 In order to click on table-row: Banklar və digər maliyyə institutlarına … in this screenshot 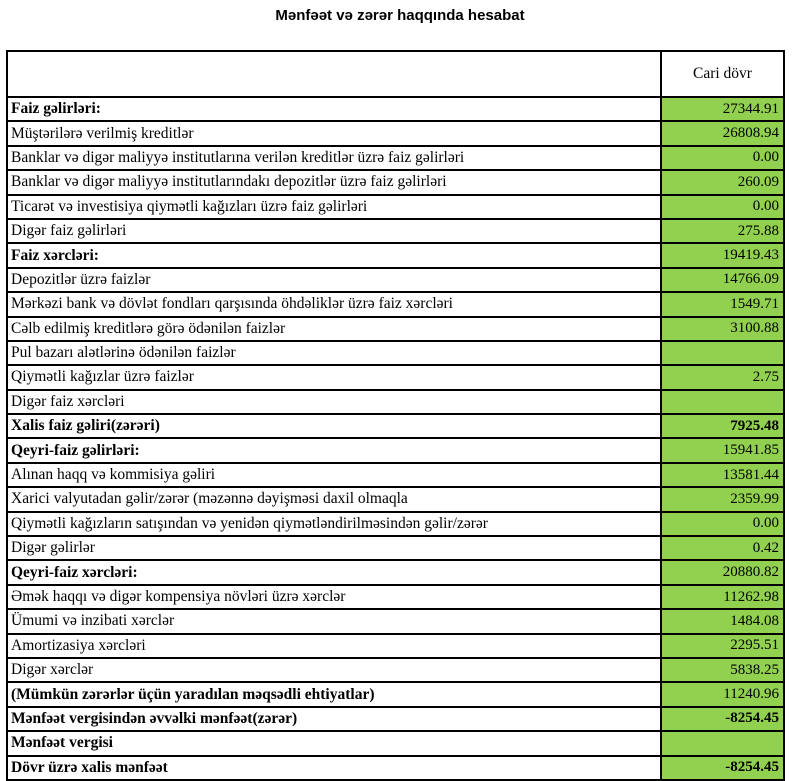, I will do `click(395, 157)`.